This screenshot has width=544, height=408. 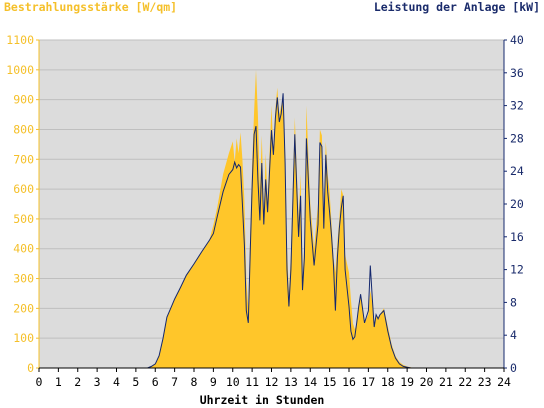 I want to click on x-tick-label: 21, so click(x=446, y=382).